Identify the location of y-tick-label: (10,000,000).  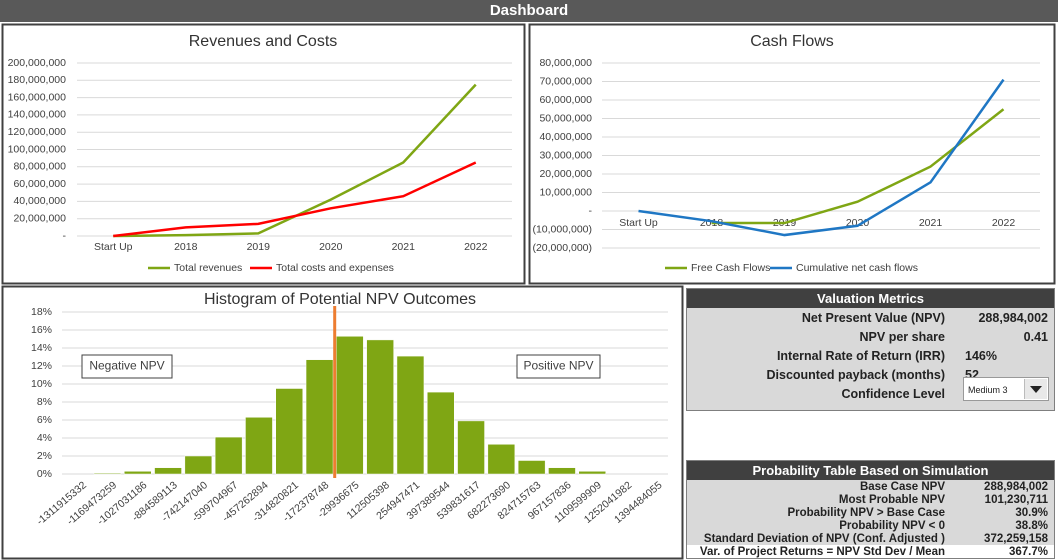
(562, 229).